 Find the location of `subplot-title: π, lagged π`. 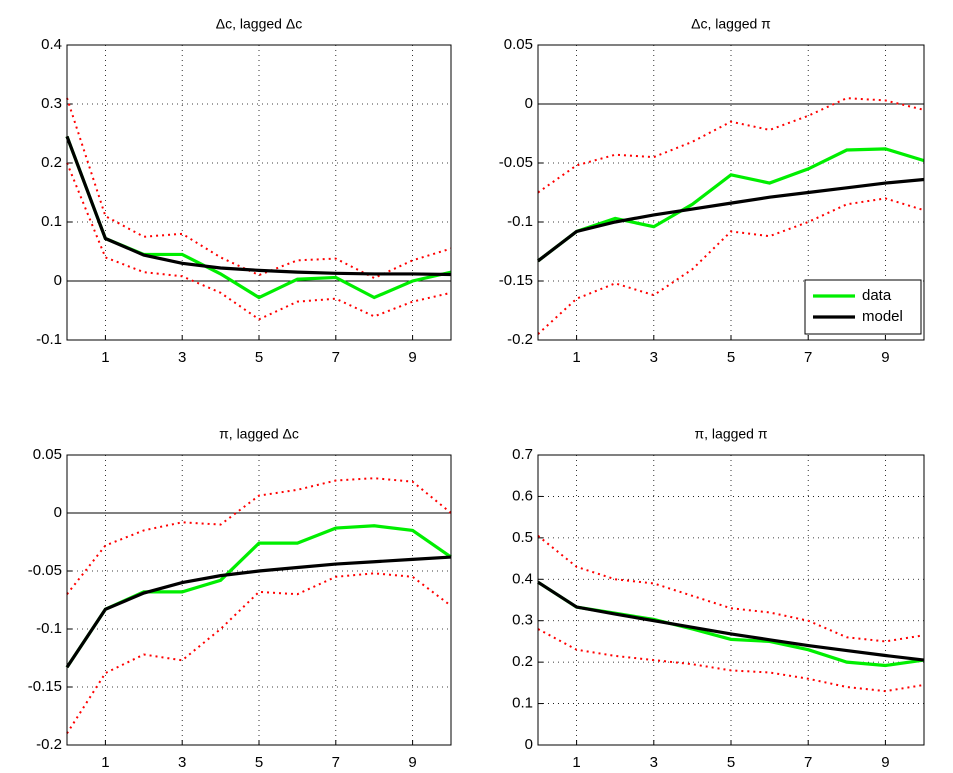

subplot-title: π, lagged π is located at coordinates (730, 434).